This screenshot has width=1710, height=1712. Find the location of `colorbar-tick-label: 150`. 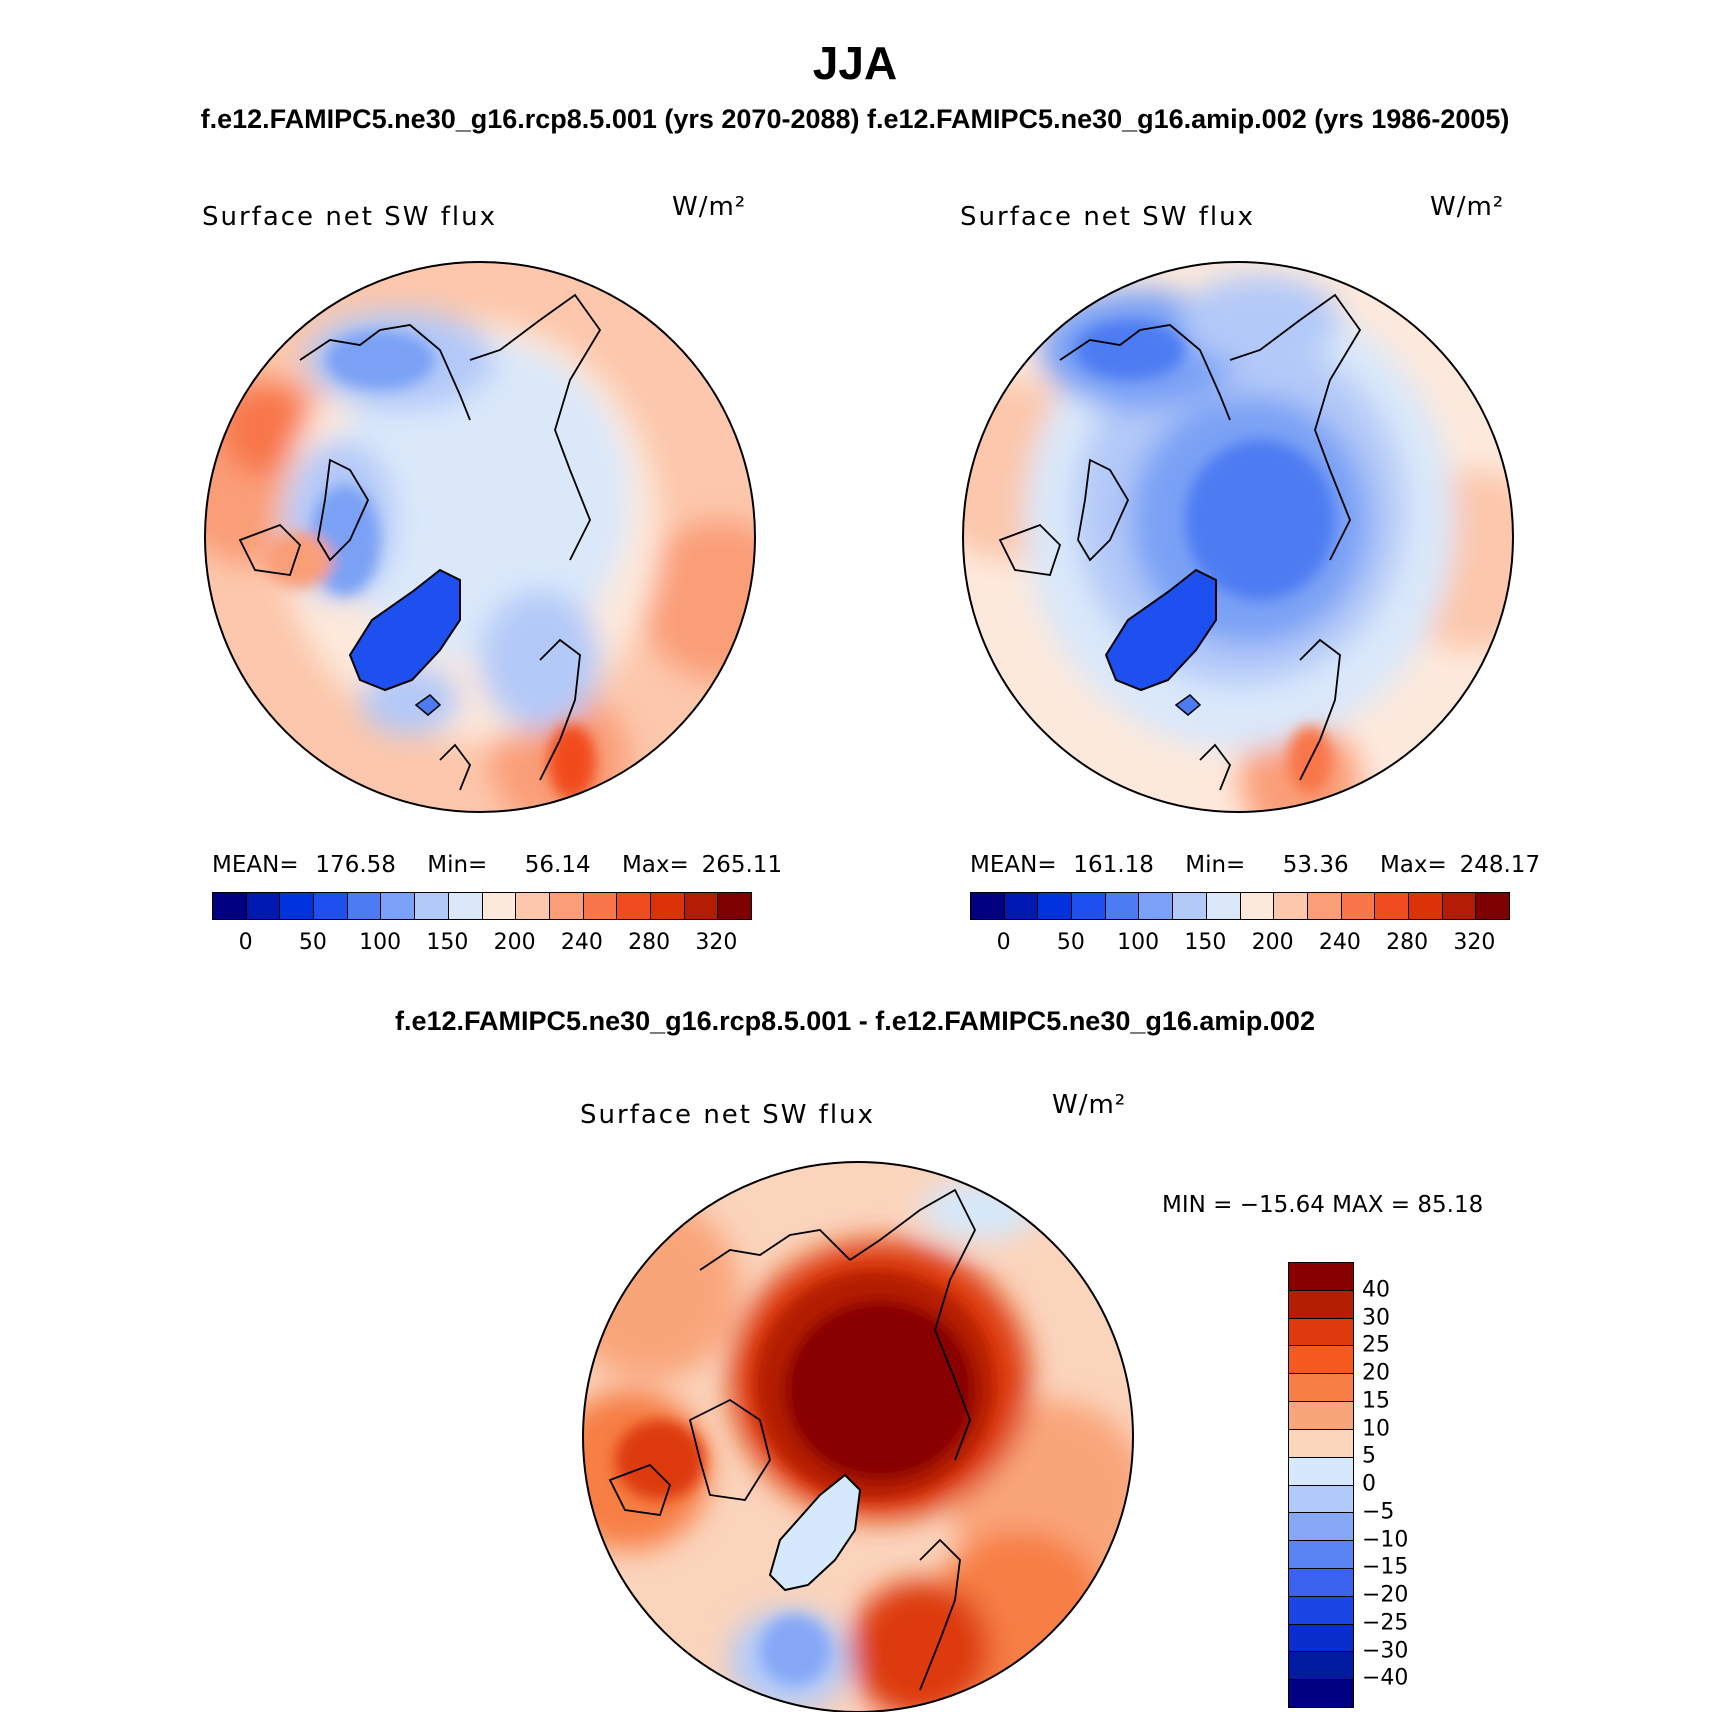

colorbar-tick-label: 150 is located at coordinates (1205, 942).